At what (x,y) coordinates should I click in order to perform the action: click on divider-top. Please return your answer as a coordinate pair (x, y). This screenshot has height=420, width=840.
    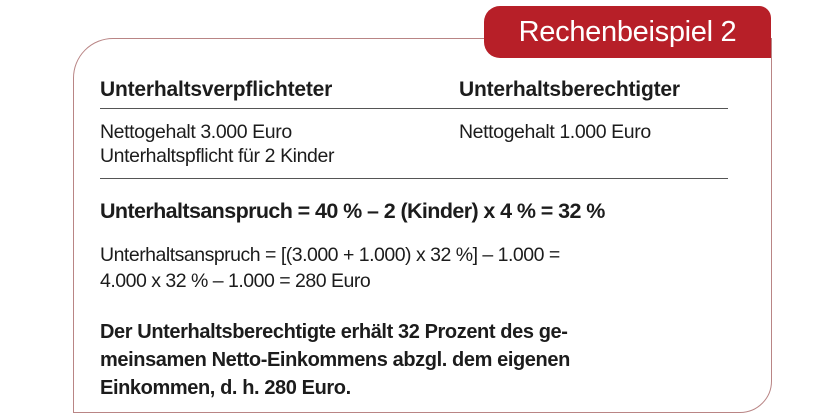
    Looking at the image, I should click on (414, 109).